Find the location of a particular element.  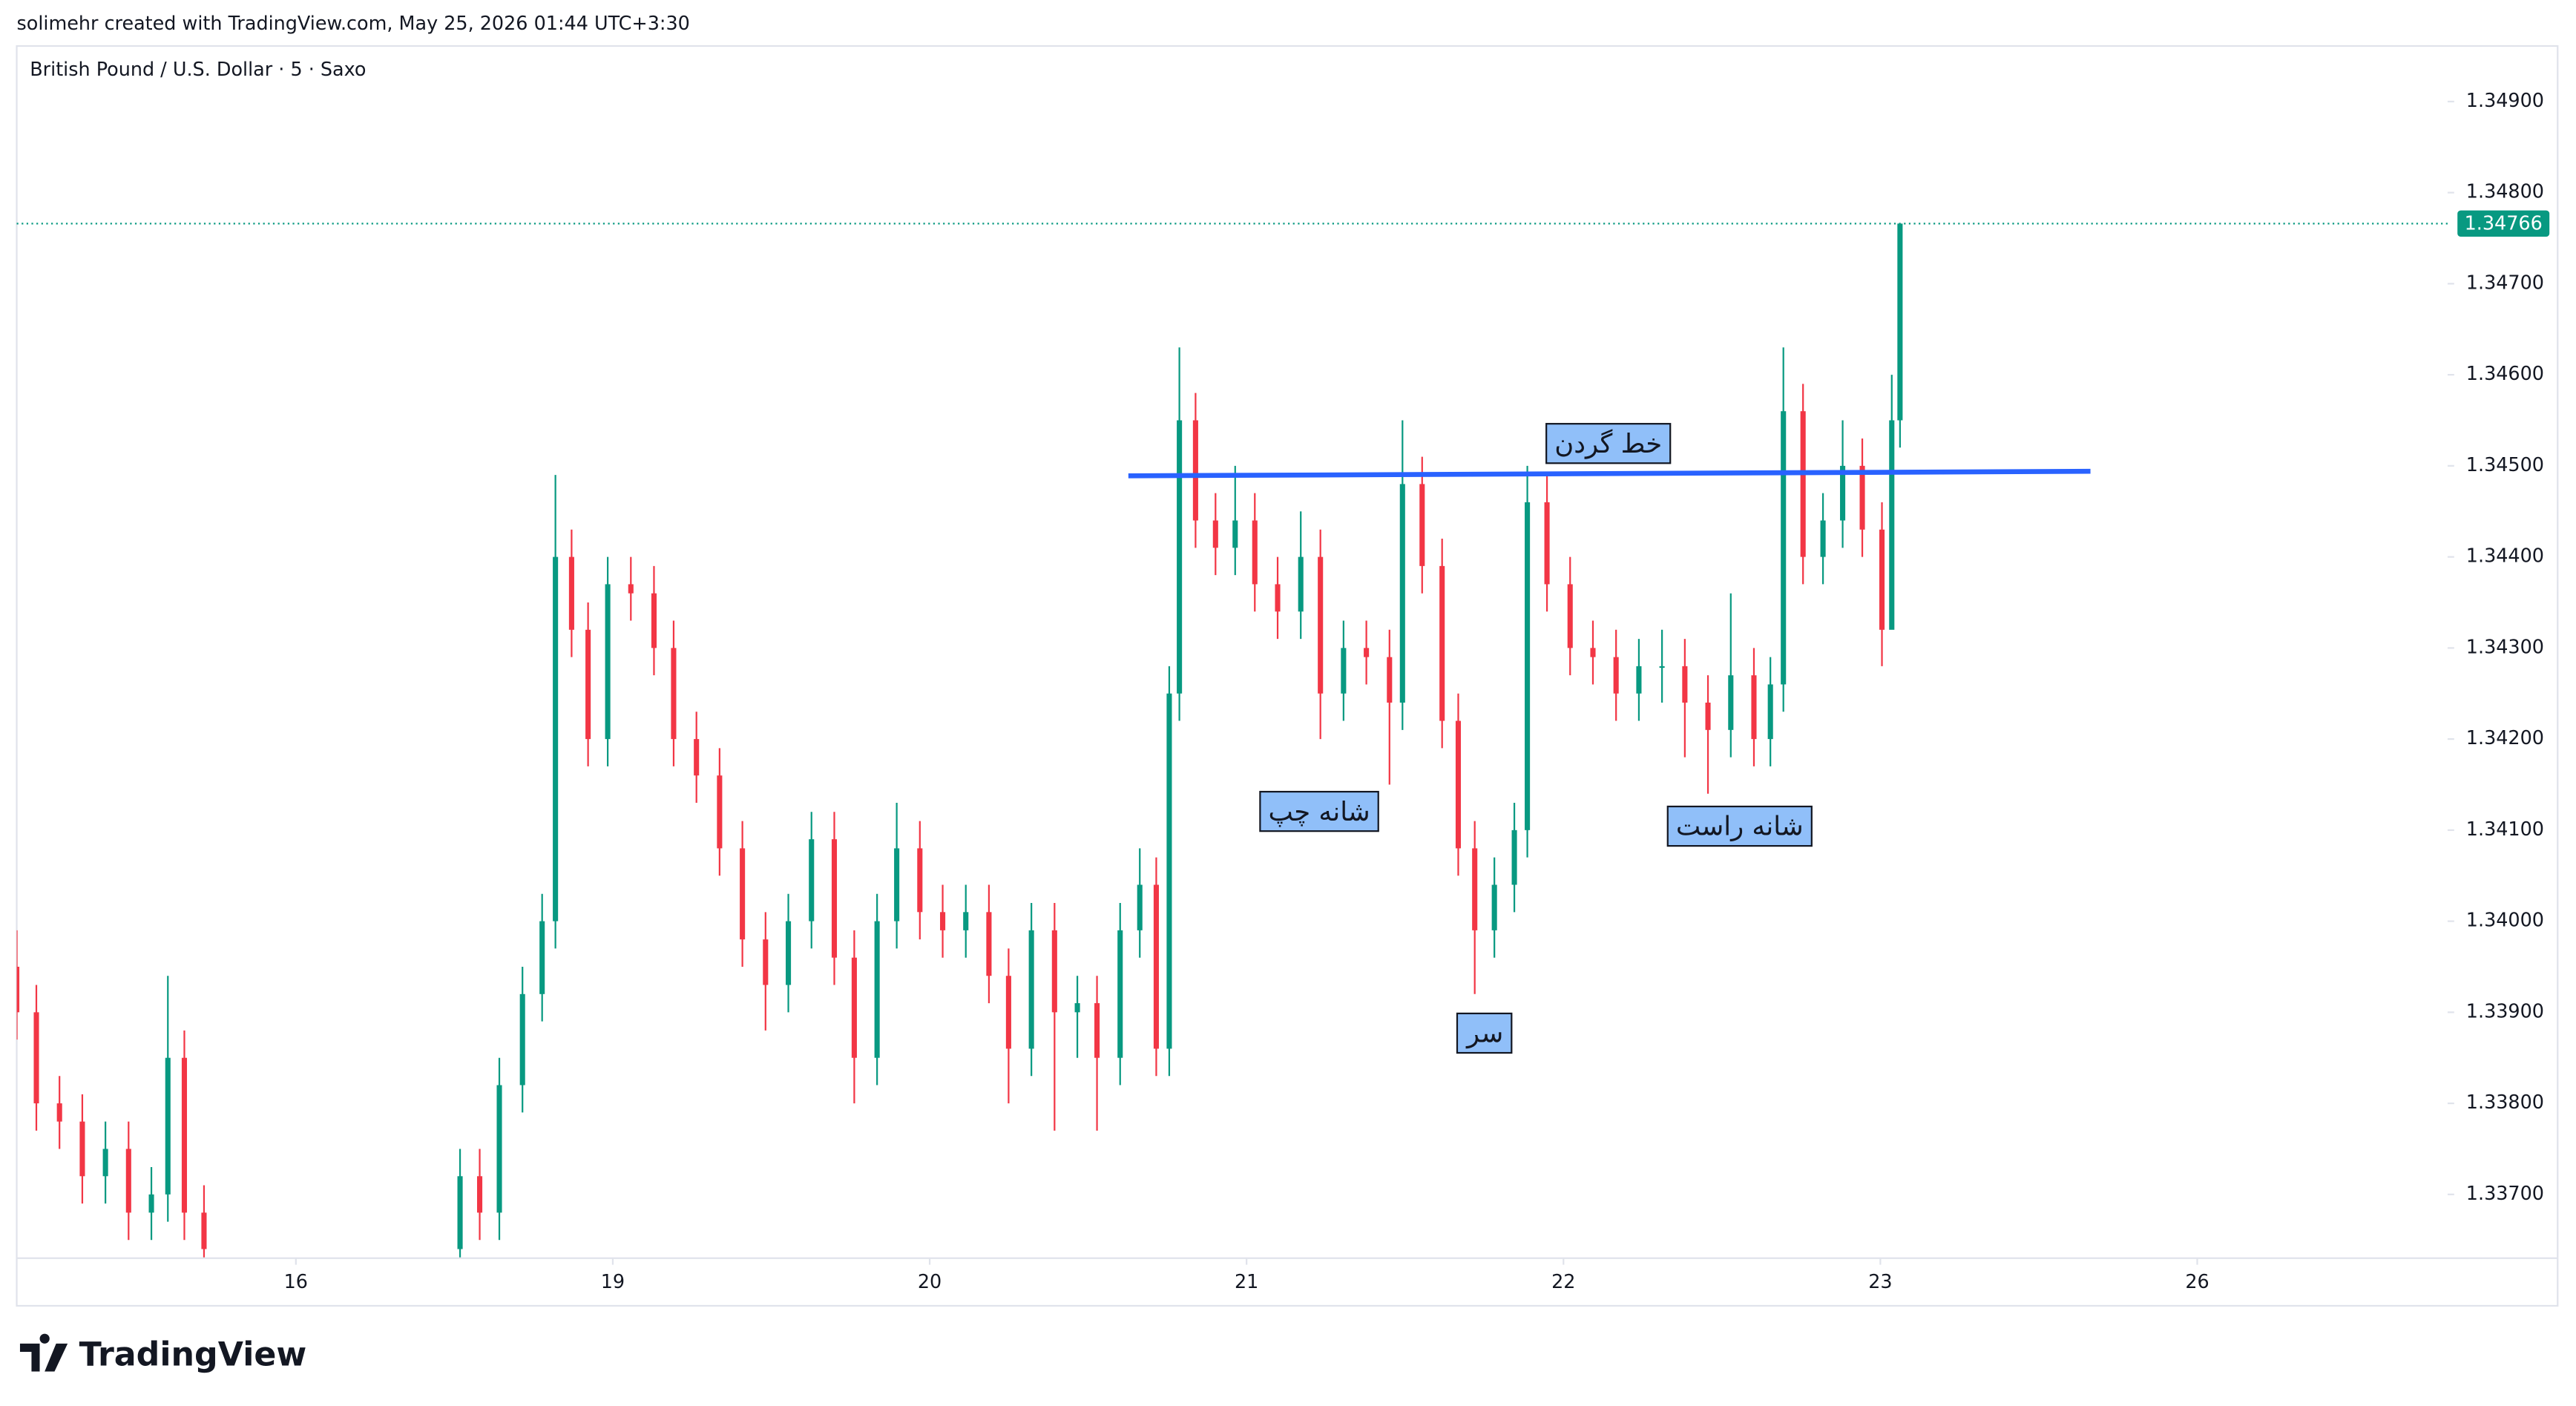

annotation: خط گردن is located at coordinates (1608, 444).